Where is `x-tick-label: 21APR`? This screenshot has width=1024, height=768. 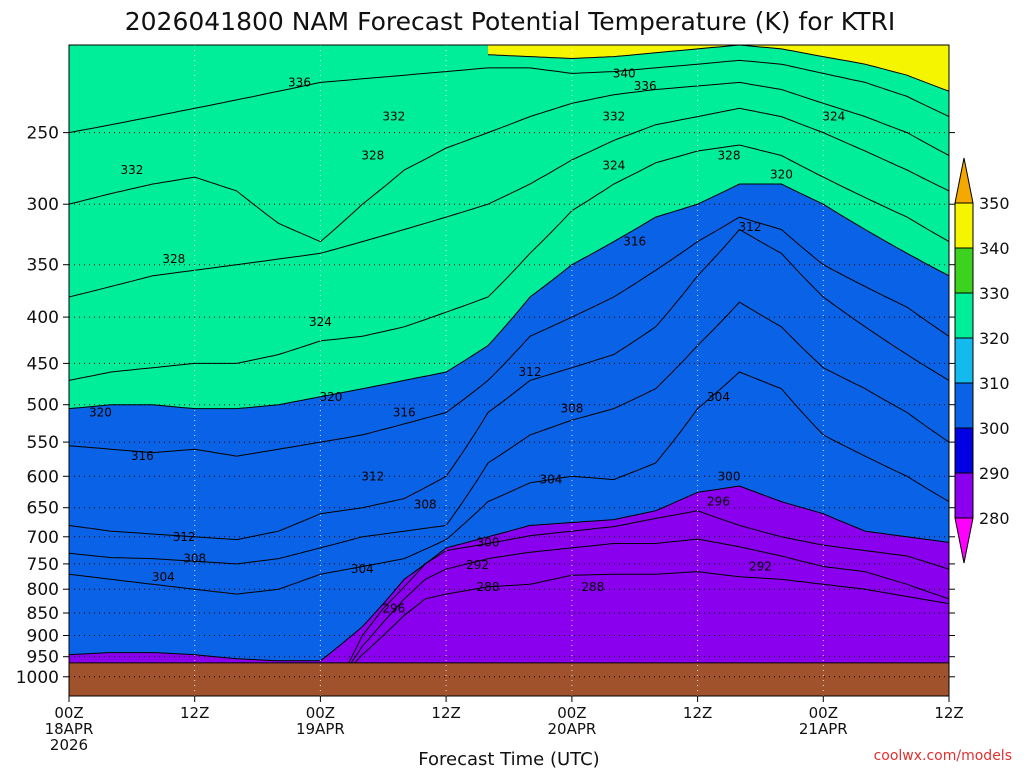
x-tick-label: 21APR is located at coordinates (823, 729).